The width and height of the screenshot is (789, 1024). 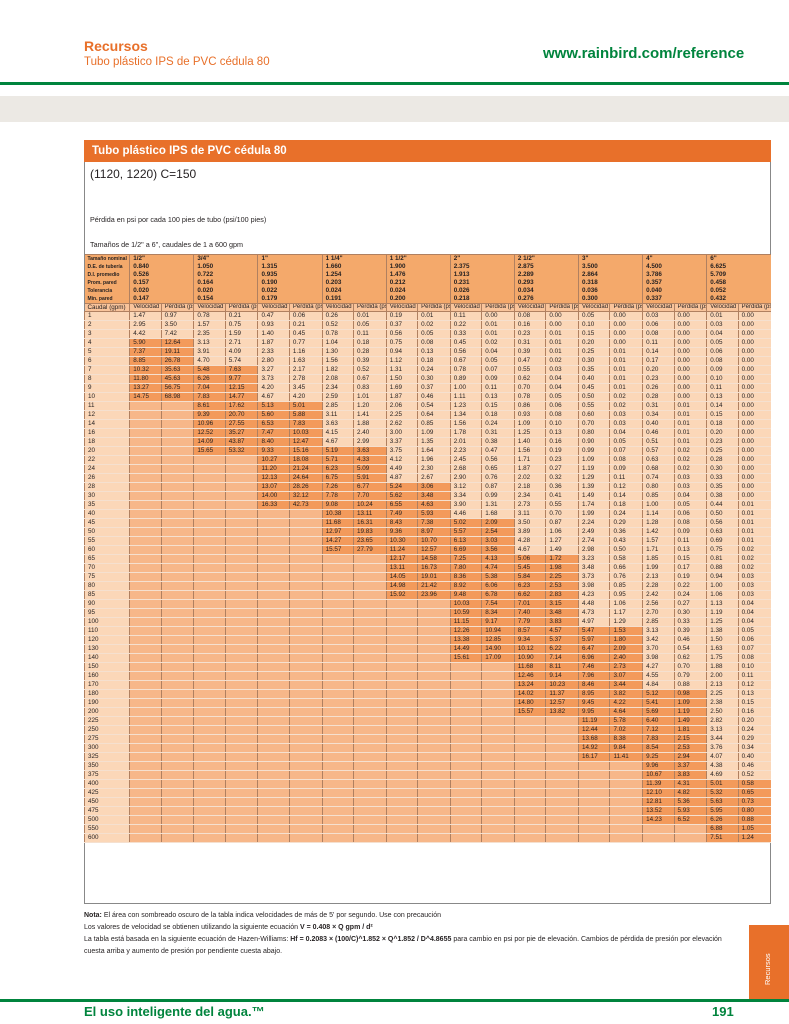 What do you see at coordinates (658, 649) in the screenshot?
I see `velocity-cell: 3.70` at bounding box center [658, 649].